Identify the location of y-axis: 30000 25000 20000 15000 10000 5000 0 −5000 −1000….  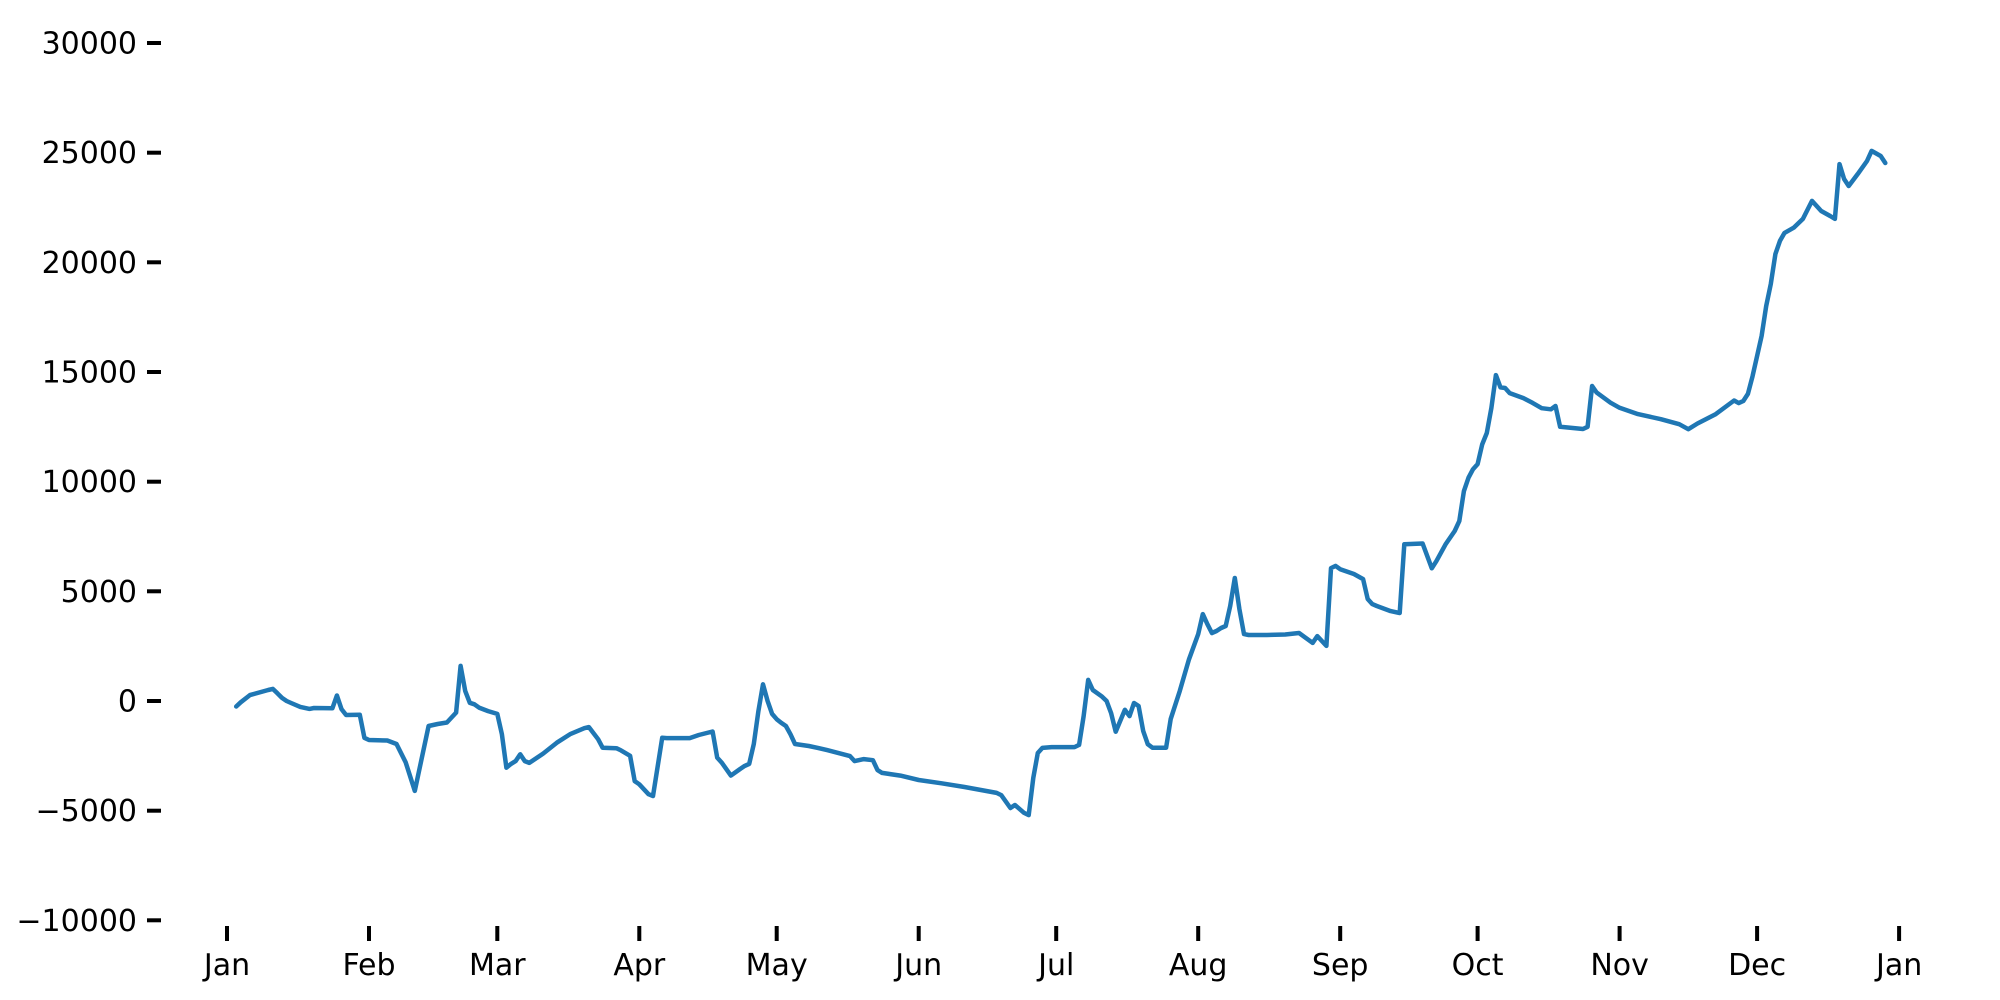
(88, 483).